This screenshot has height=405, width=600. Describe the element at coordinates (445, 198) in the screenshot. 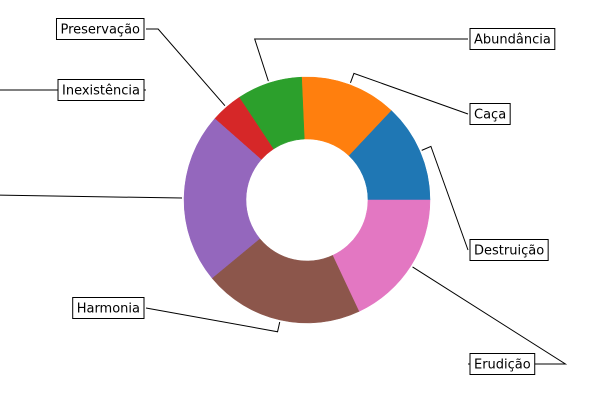

I see `connector-destruicao` at that location.